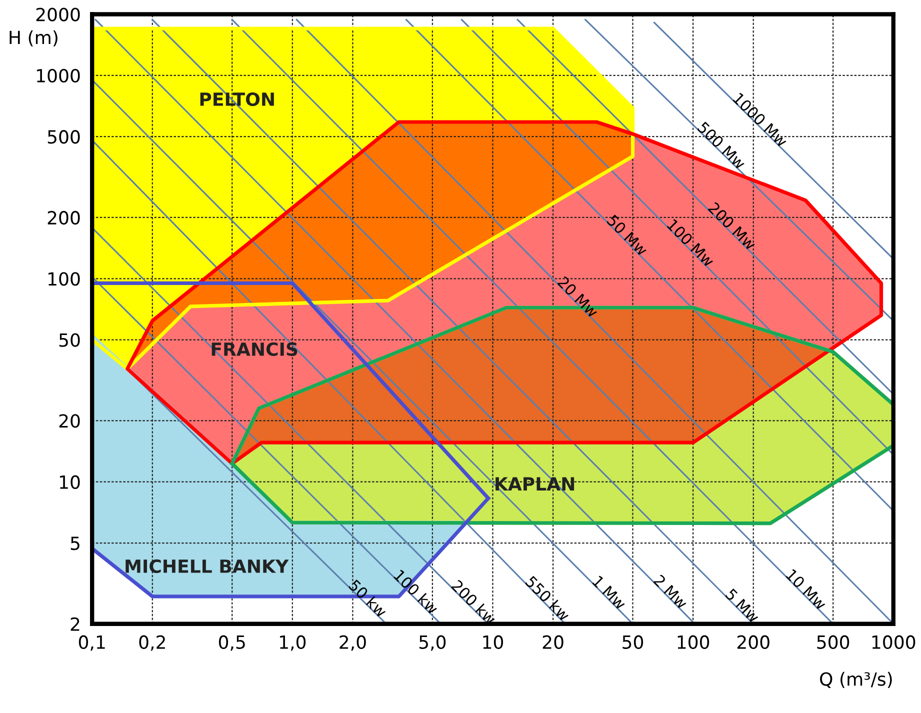 The width and height of the screenshot is (921, 713). Describe the element at coordinates (64, 217) in the screenshot. I see `y-tick-label: 200` at that location.